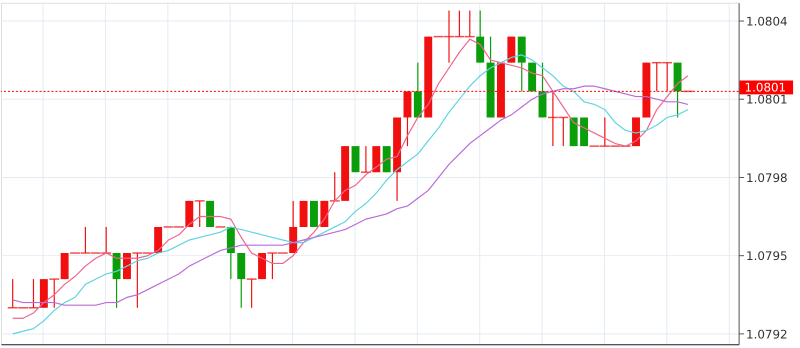  What do you see at coordinates (767, 177) in the screenshot?
I see `y-tick-label: 1.0798` at bounding box center [767, 177].